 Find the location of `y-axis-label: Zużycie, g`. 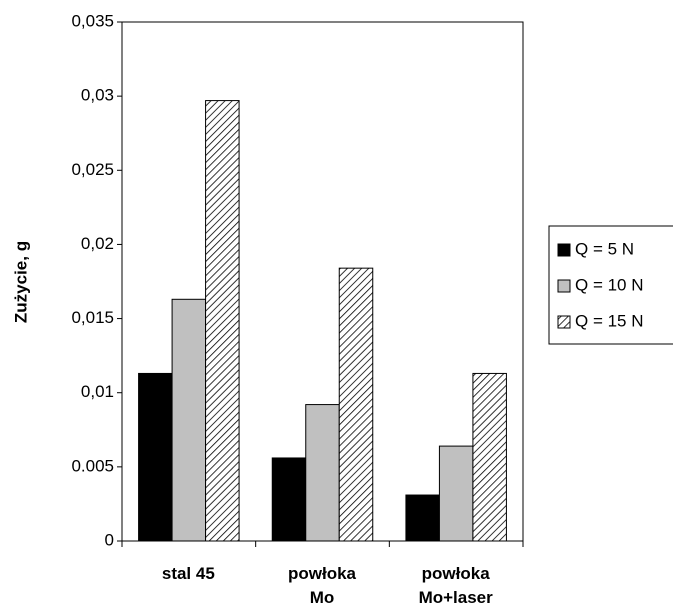

y-axis-label: Zużycie, g is located at coordinates (20, 282).